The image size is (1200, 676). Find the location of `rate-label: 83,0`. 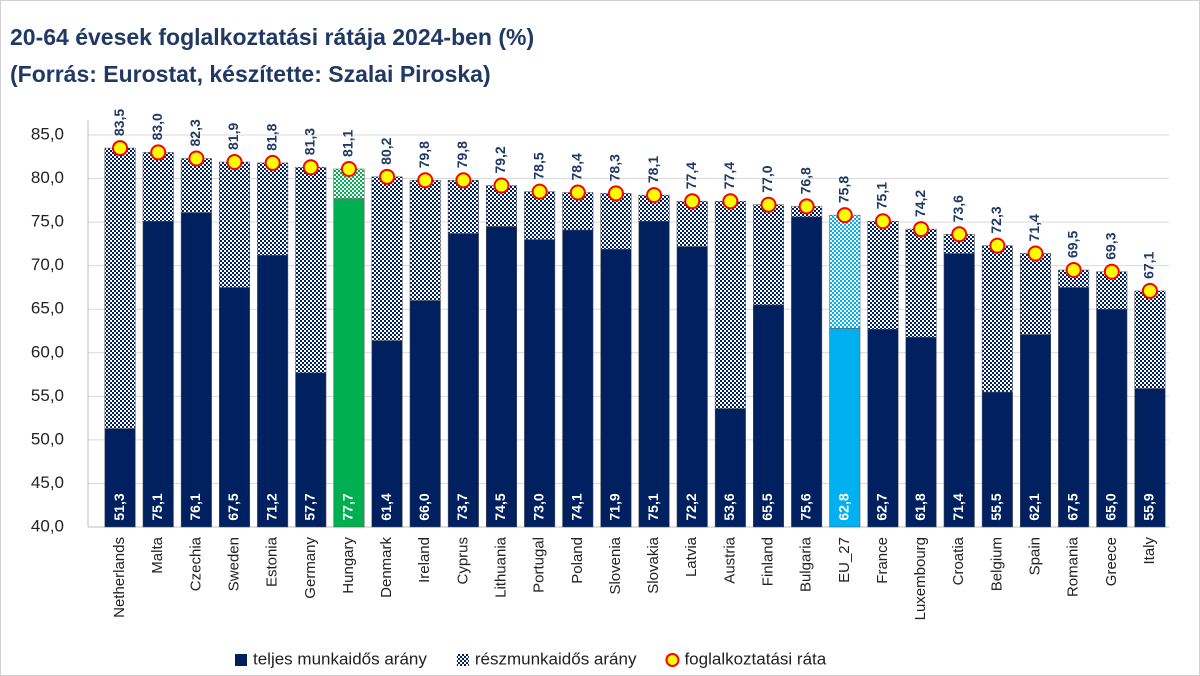

rate-label: 83,0 is located at coordinates (157, 126).